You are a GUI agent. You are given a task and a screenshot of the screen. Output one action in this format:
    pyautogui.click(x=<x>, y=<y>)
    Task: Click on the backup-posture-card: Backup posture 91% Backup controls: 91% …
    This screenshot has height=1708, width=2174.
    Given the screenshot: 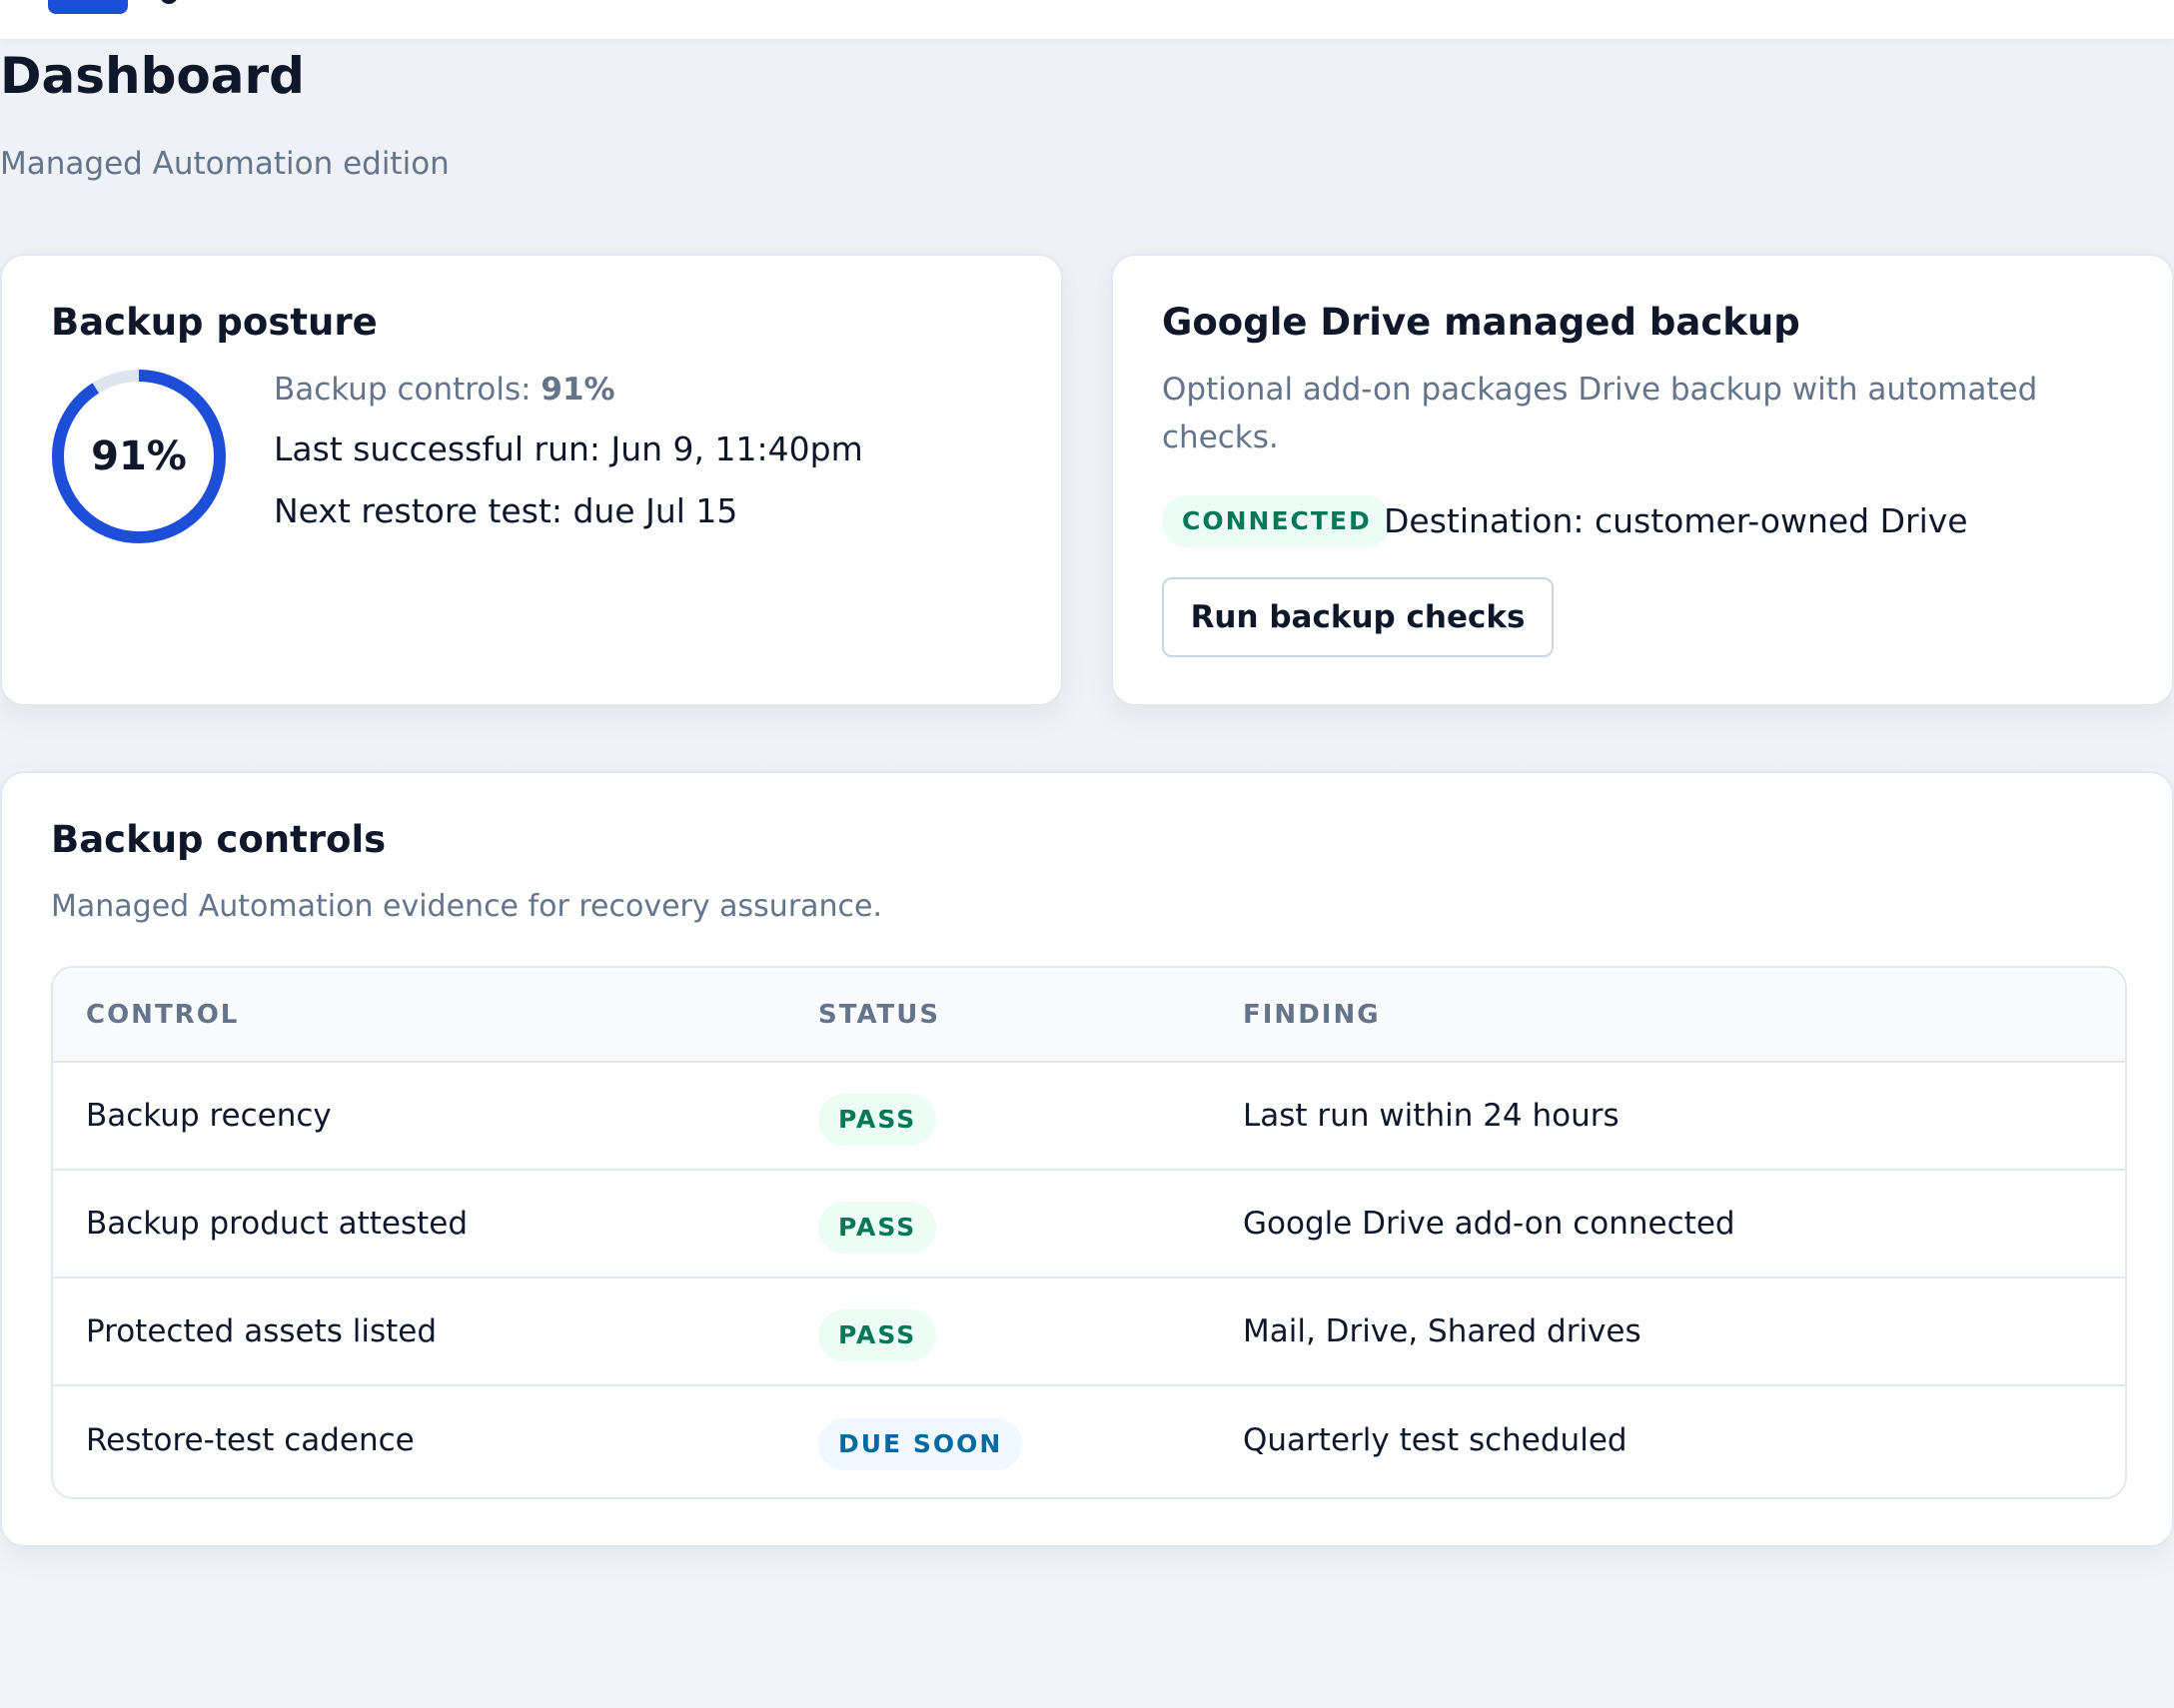 What is the action you would take?
    pyautogui.click(x=532, y=480)
    